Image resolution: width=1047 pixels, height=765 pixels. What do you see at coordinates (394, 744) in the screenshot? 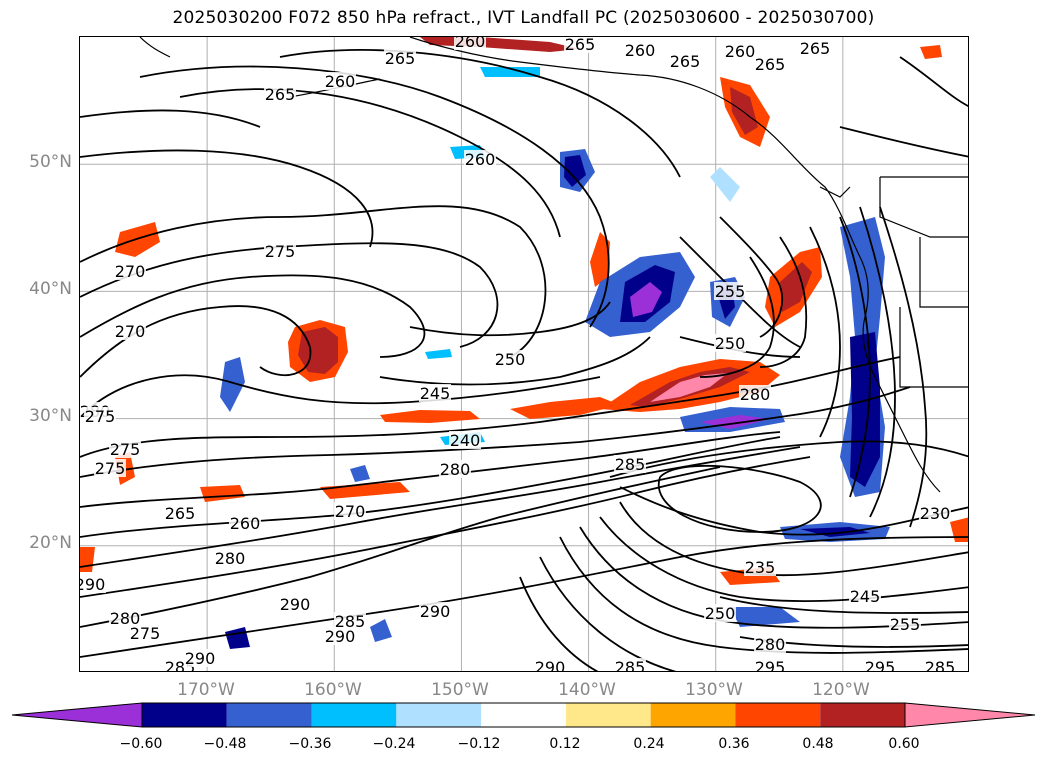
I see `colorbar-tick-label: −0.24` at bounding box center [394, 744].